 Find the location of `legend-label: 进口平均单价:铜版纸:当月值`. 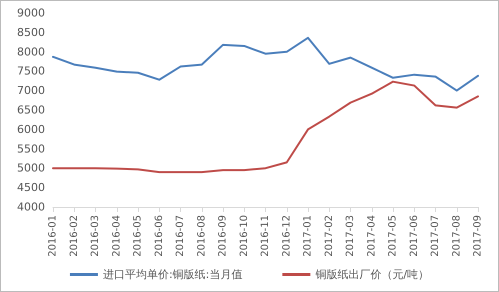

legend-label: 进口平均单价:铜版纸:当月值 is located at coordinates (172, 274).